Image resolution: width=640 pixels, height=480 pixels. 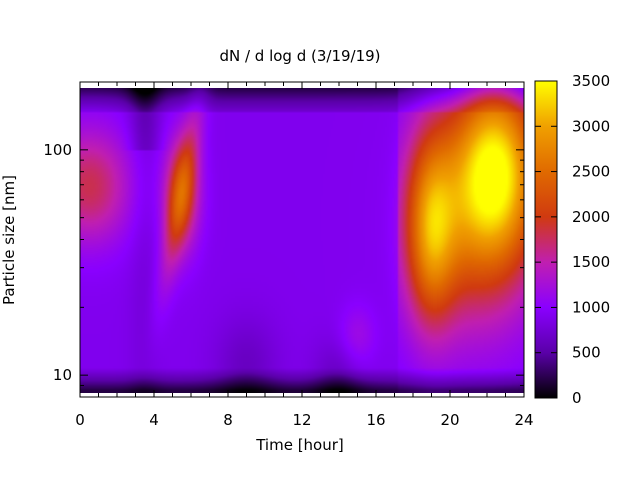 What do you see at coordinates (591, 172) in the screenshot?
I see `colorbar-tick-label: 2500` at bounding box center [591, 172].